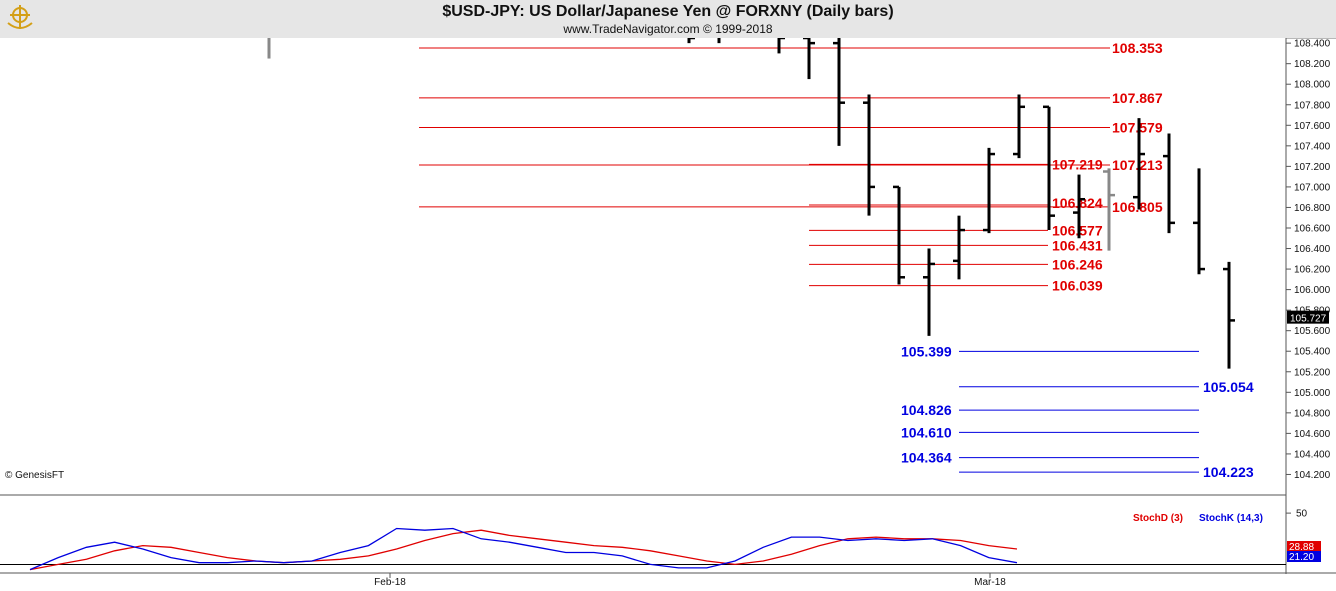 The width and height of the screenshot is (1336, 591). What do you see at coordinates (1228, 472) in the screenshot?
I see `support-level-label: 104.223` at bounding box center [1228, 472].